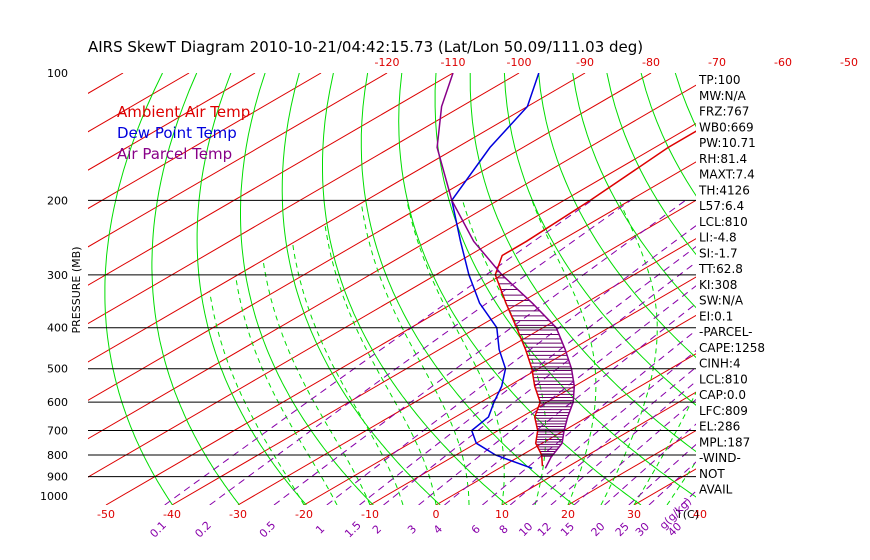  I want to click on legend-ambient: Ambient Air Temp, so click(183, 112).